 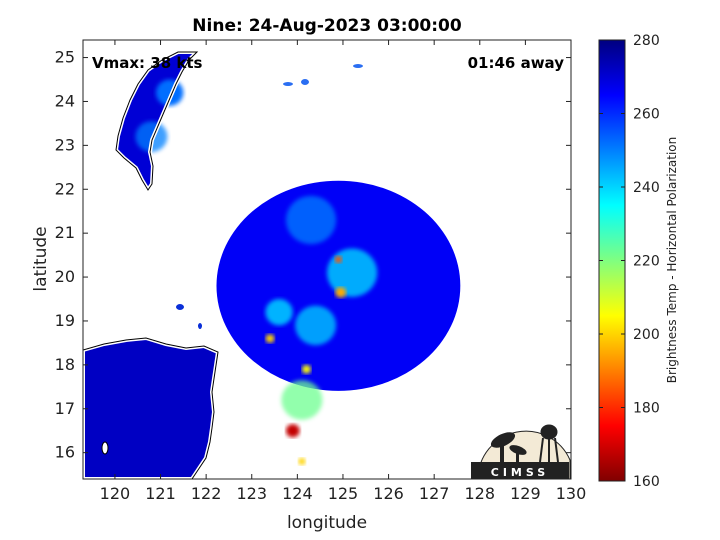 I want to click on cimss-logo: CIMSS, so click(x=521, y=452).